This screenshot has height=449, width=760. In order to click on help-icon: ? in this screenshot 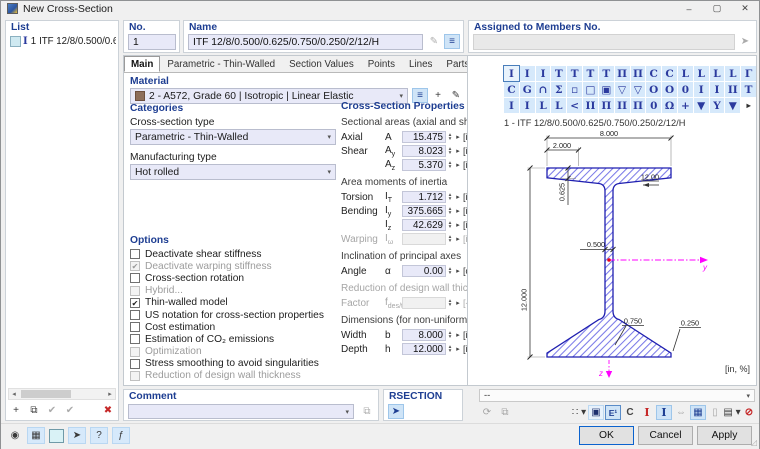, I will do `click(99, 435)`.